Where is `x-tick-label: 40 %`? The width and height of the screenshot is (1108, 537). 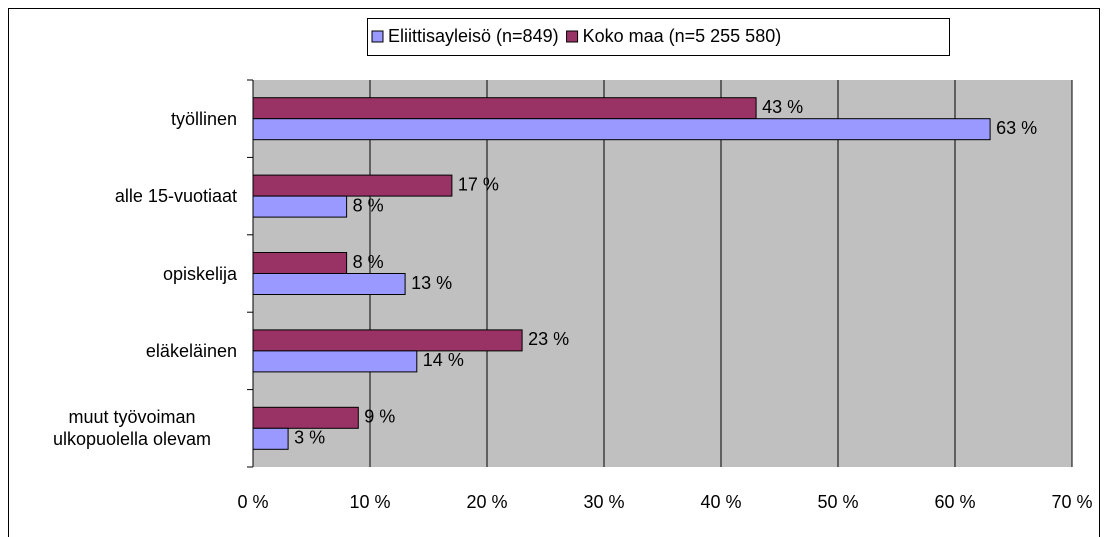
x-tick-label: 40 % is located at coordinates (720, 502).